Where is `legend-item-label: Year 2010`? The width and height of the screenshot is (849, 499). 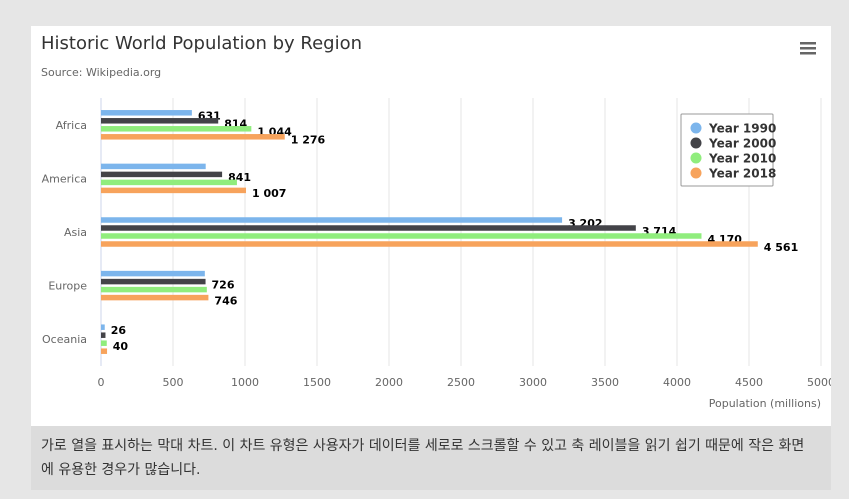 legend-item-label: Year 2010 is located at coordinates (742, 159).